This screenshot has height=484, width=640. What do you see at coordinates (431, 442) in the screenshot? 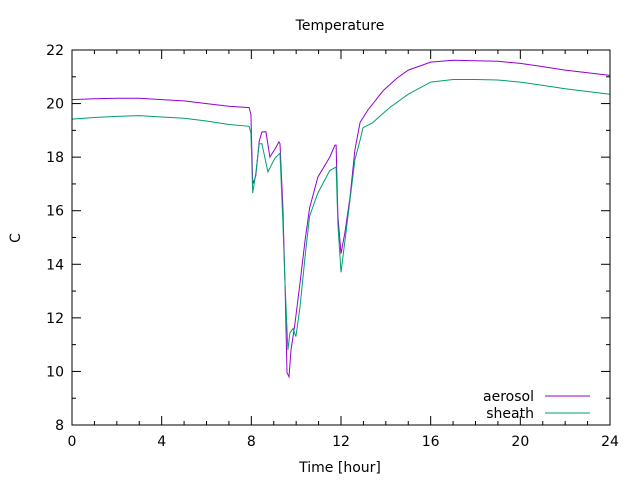
I see `x-tick-label: 16` at bounding box center [431, 442].